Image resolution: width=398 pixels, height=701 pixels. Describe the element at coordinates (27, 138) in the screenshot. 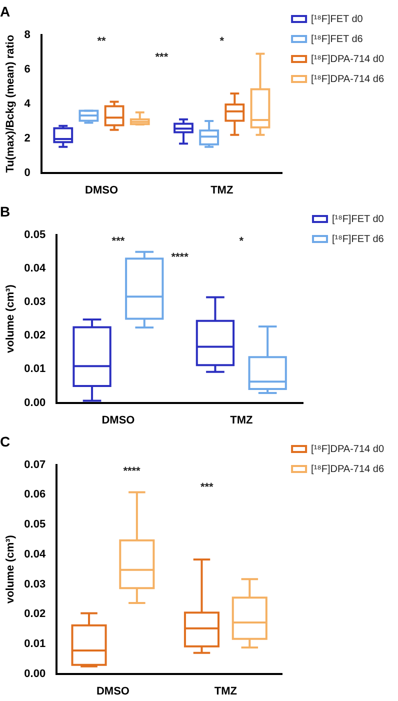

I see `y-tick-label: 2` at that location.